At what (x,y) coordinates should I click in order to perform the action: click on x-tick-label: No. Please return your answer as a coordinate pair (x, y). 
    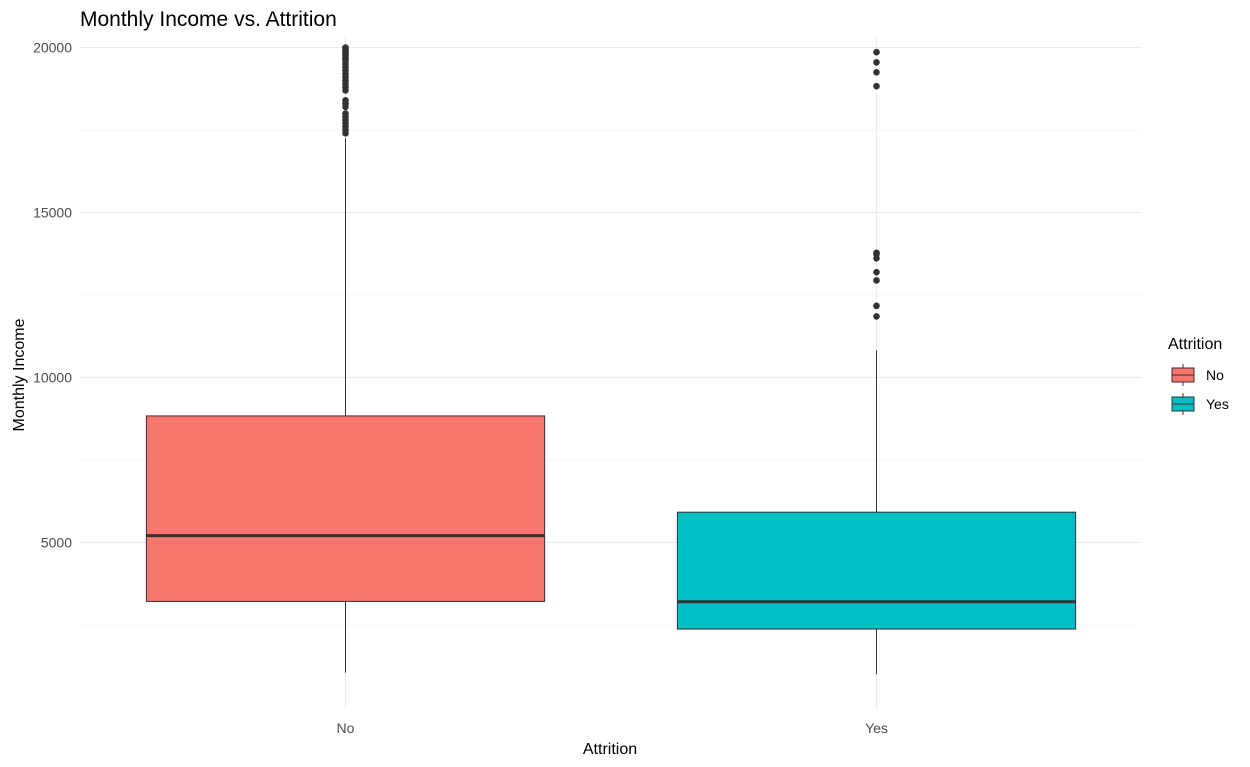
    Looking at the image, I should click on (346, 728).